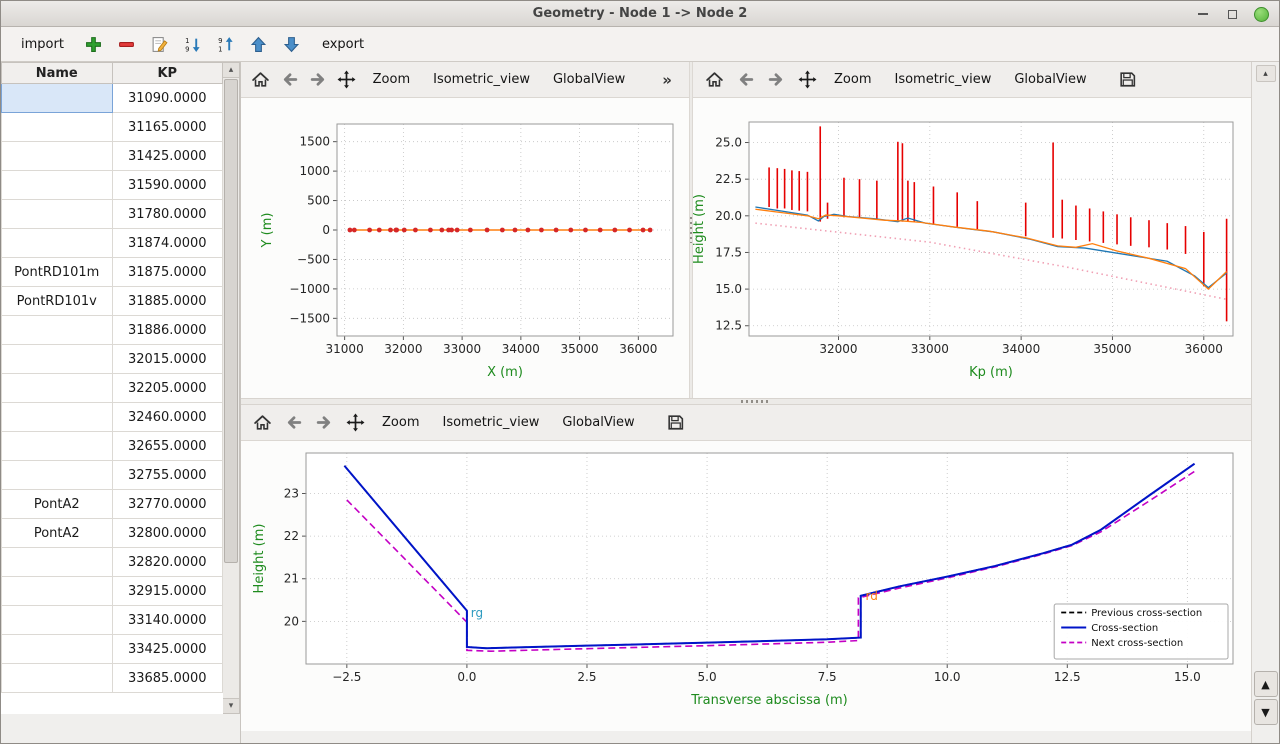 This screenshot has width=1280, height=744. What do you see at coordinates (57, 272) in the screenshot?
I see `name-cell: PontRD101m` at bounding box center [57, 272].